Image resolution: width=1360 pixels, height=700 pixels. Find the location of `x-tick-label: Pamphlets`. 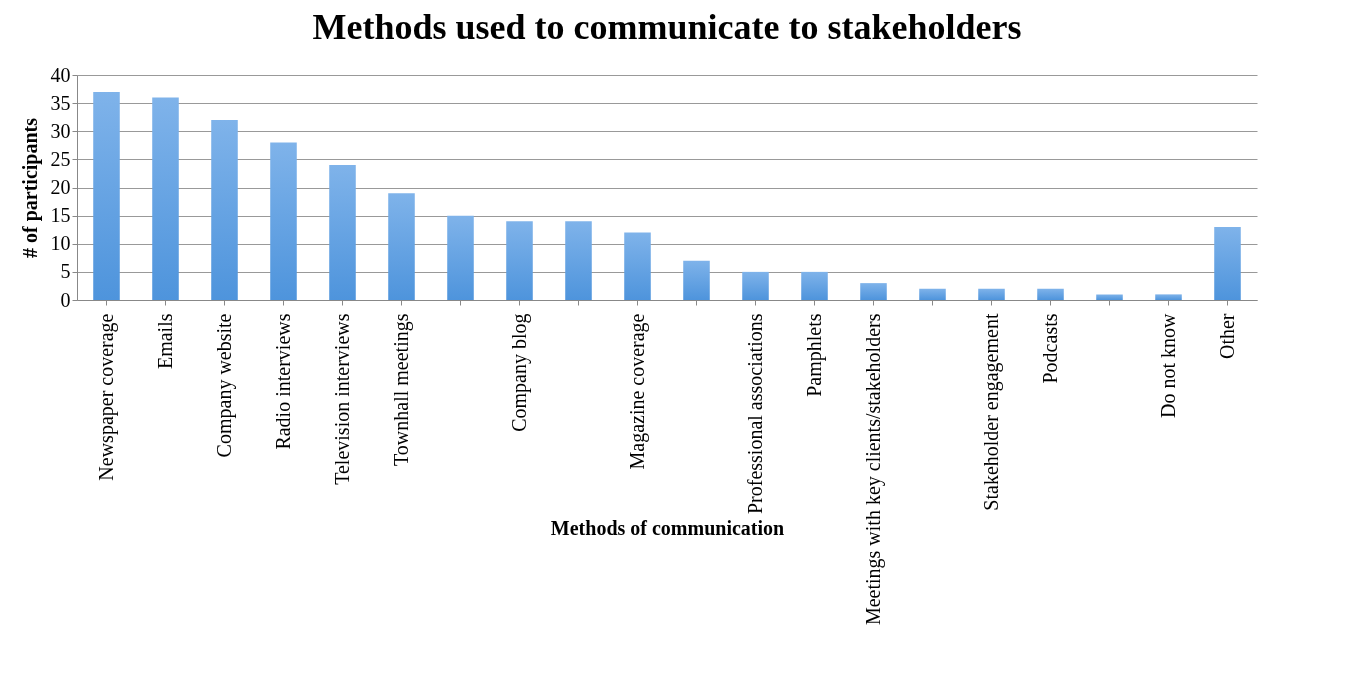

x-tick-label: Pamphlets is located at coordinates (814, 355).